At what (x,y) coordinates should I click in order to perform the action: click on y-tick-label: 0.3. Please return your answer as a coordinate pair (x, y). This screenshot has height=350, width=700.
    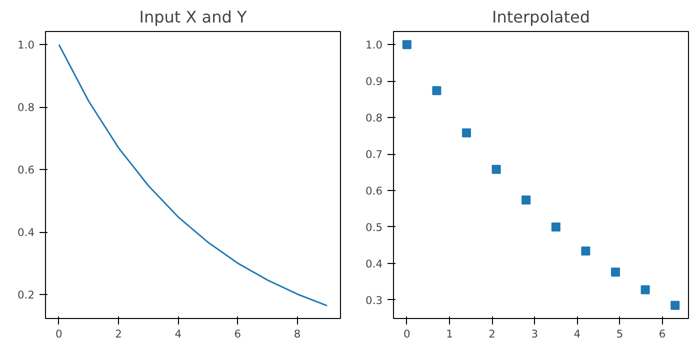
    Looking at the image, I should click on (374, 300).